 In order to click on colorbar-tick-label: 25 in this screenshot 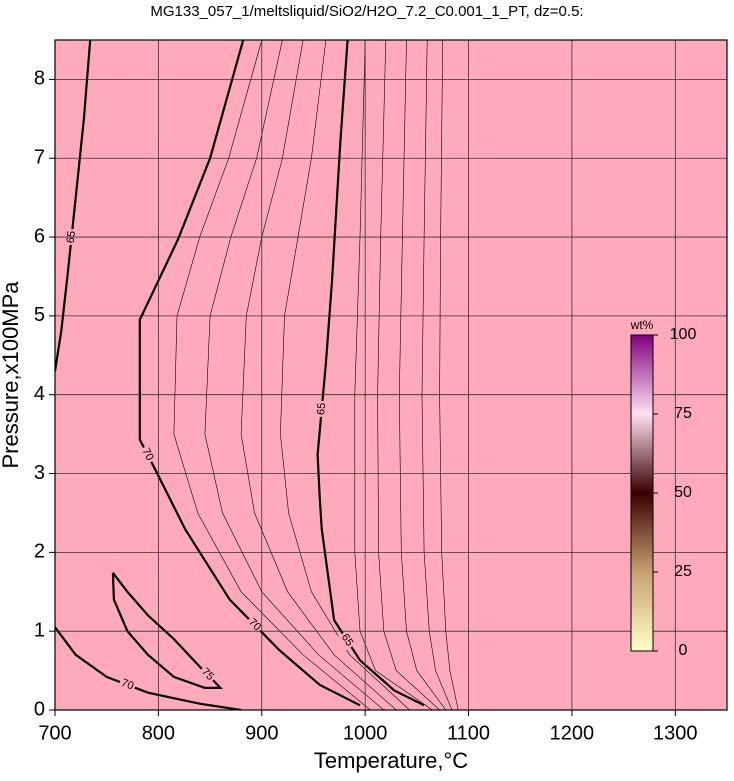, I will do `click(683, 571)`.